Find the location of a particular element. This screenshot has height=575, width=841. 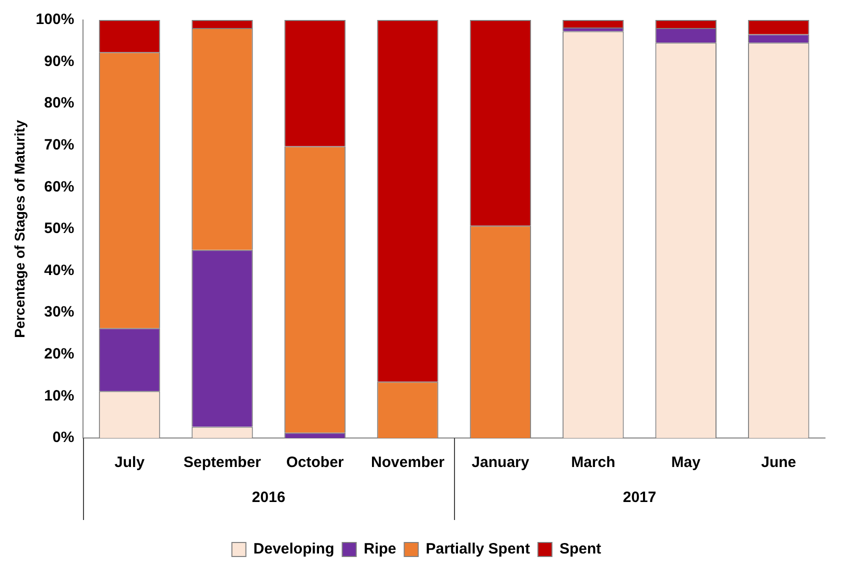

y-axis-title: Percentage of Stages of Maturity is located at coordinates (19, 229).